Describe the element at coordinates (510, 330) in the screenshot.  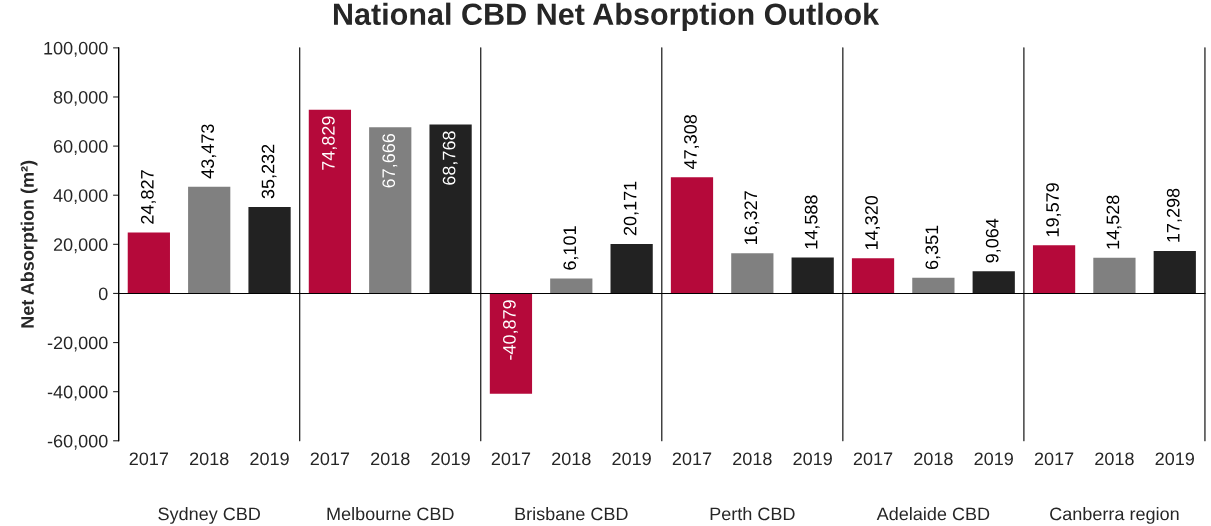
I see `data-label: -40,879` at that location.